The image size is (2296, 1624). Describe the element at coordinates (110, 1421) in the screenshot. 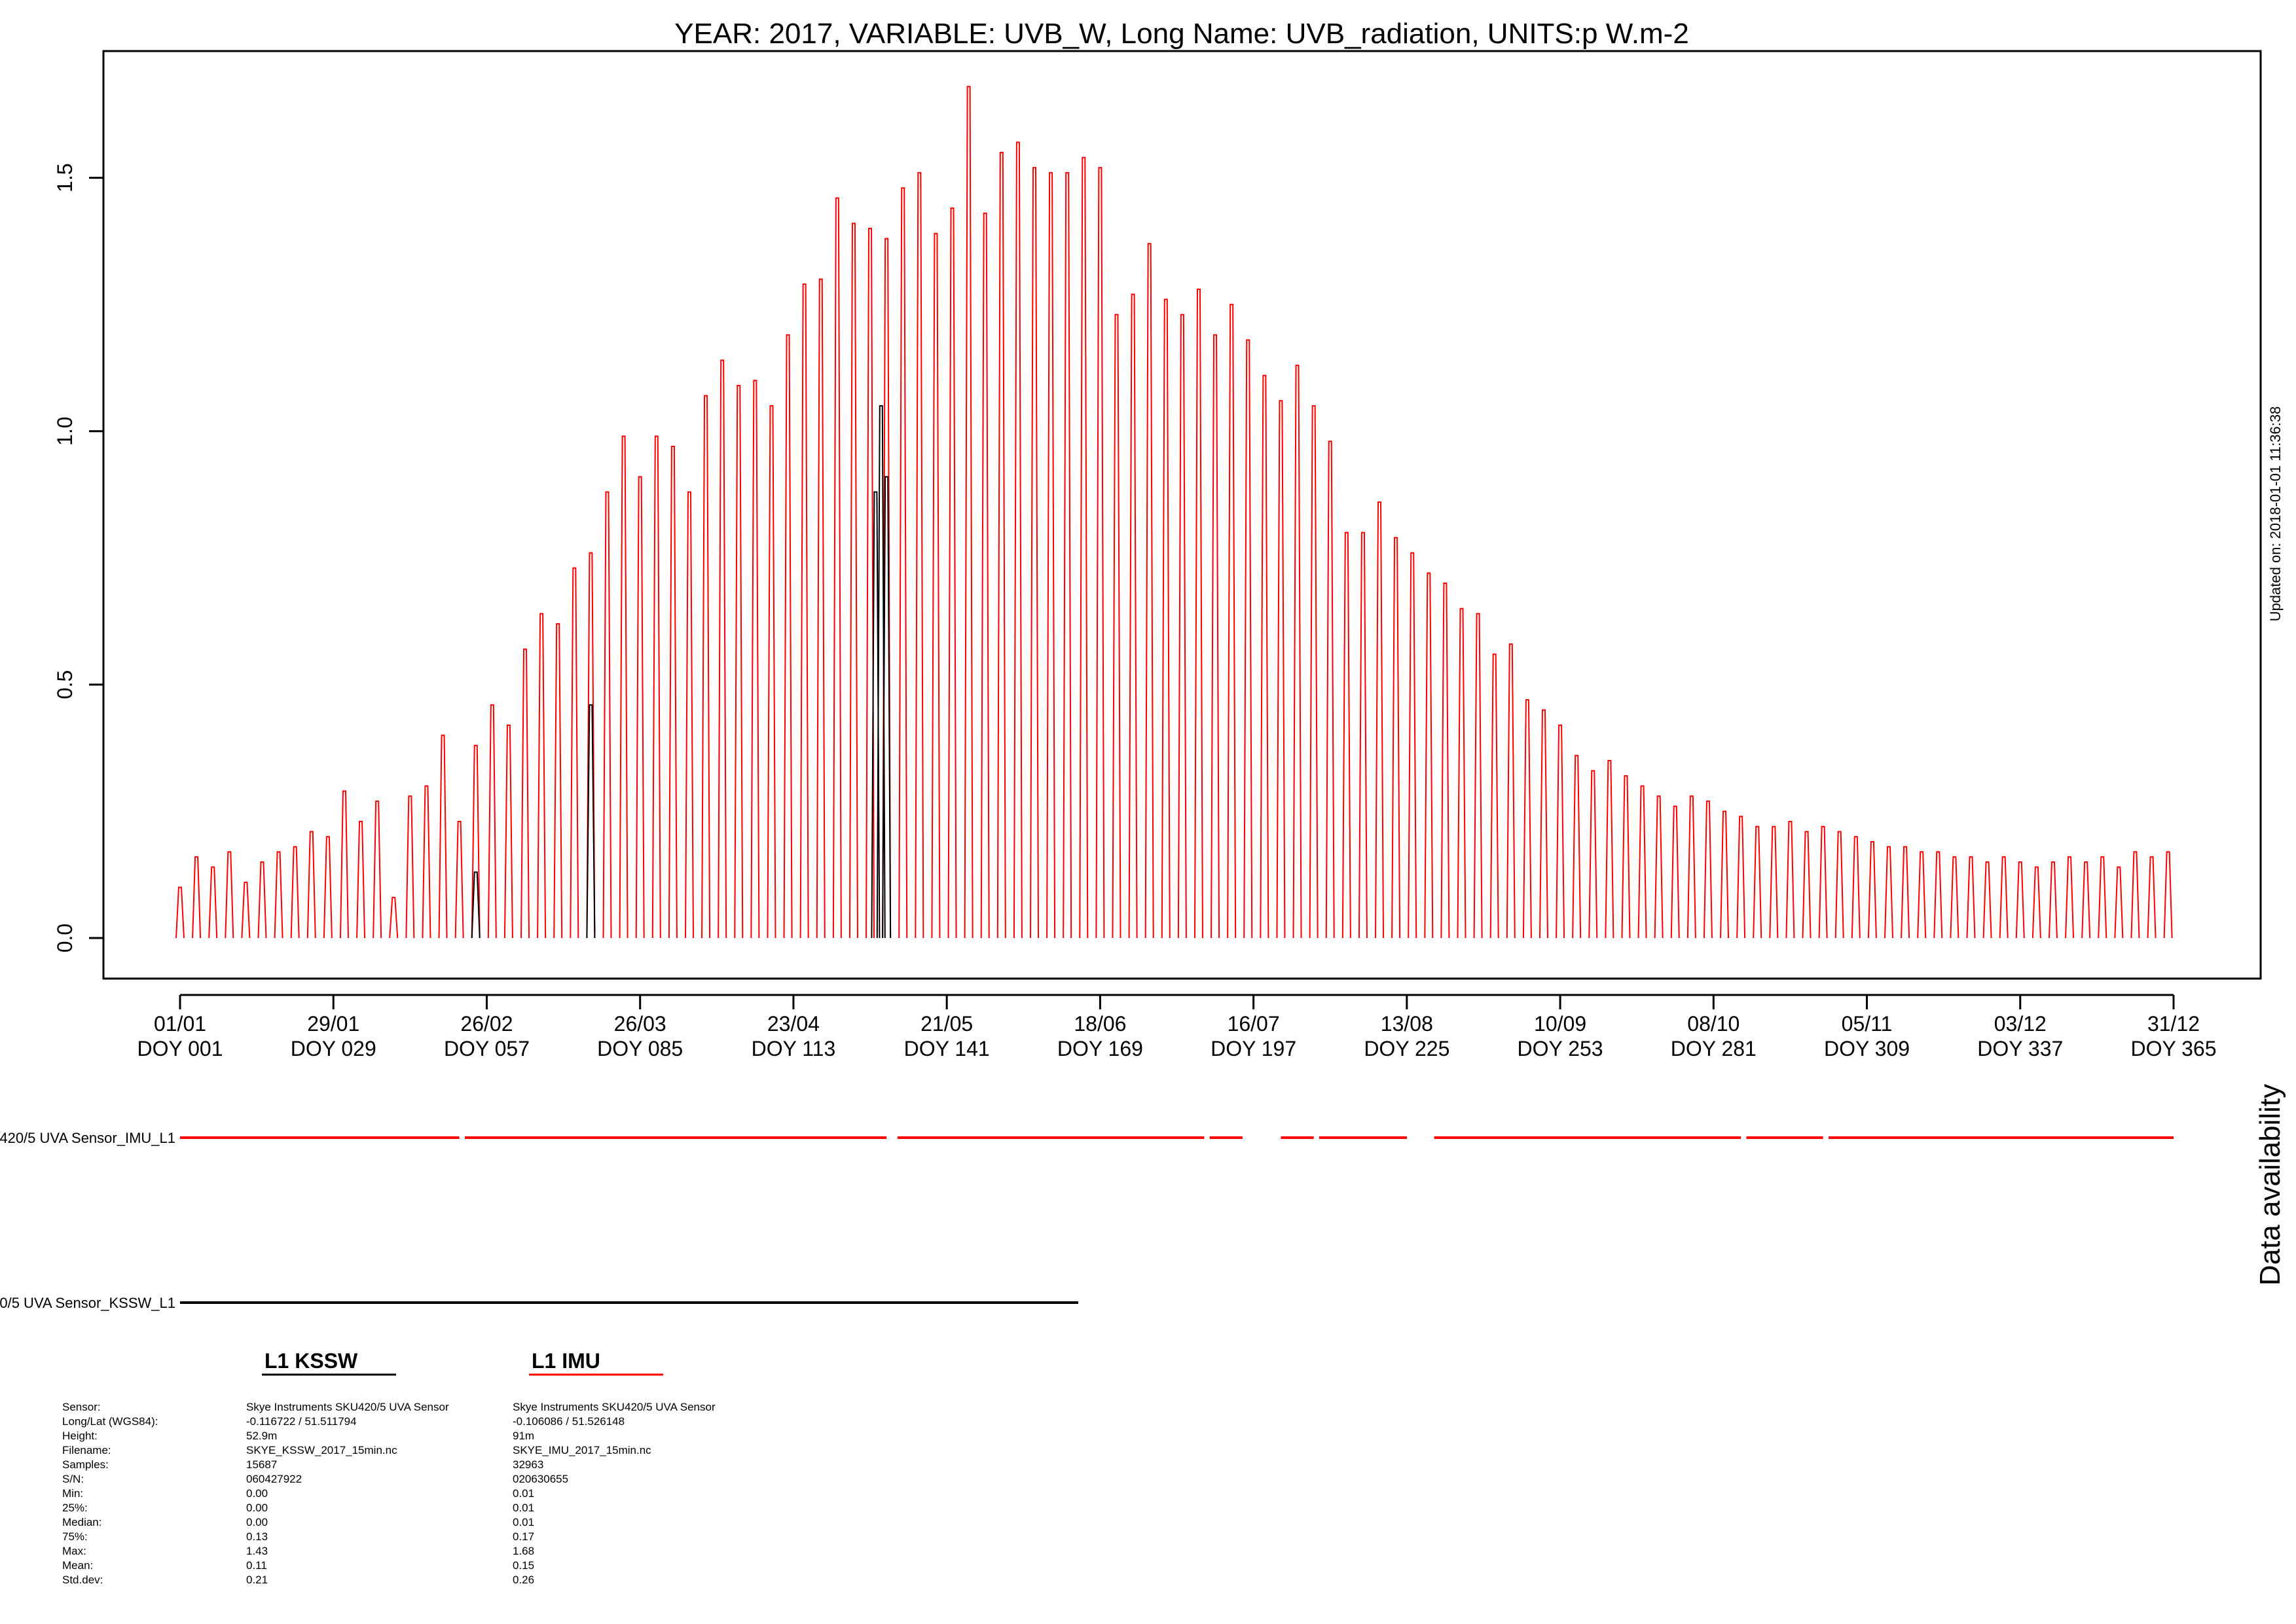

I see `meta-label: Long/Lat (WGS84):` at that location.